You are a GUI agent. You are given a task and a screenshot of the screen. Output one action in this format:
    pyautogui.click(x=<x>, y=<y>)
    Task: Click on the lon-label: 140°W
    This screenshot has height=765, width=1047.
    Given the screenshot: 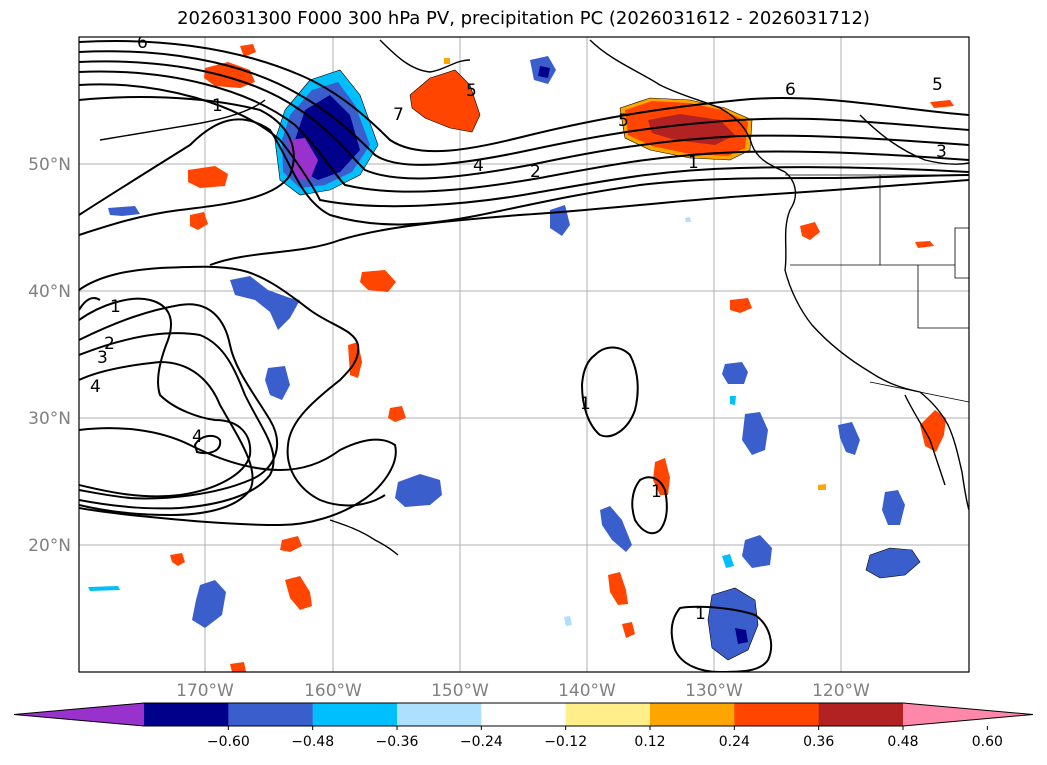 What is the action you would take?
    pyautogui.click(x=587, y=691)
    